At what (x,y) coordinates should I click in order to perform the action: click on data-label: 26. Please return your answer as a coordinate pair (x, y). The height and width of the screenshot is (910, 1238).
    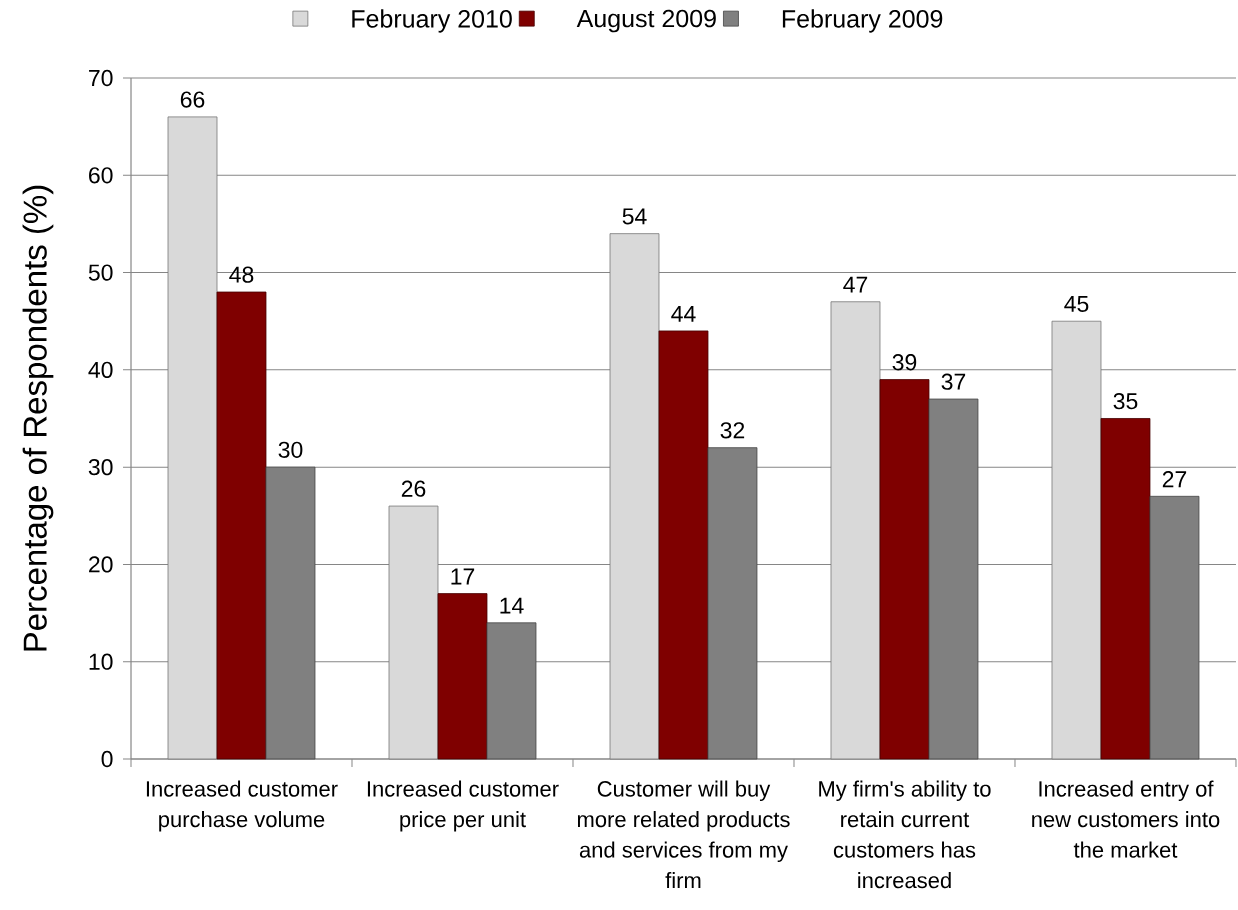
    Looking at the image, I should click on (413, 488).